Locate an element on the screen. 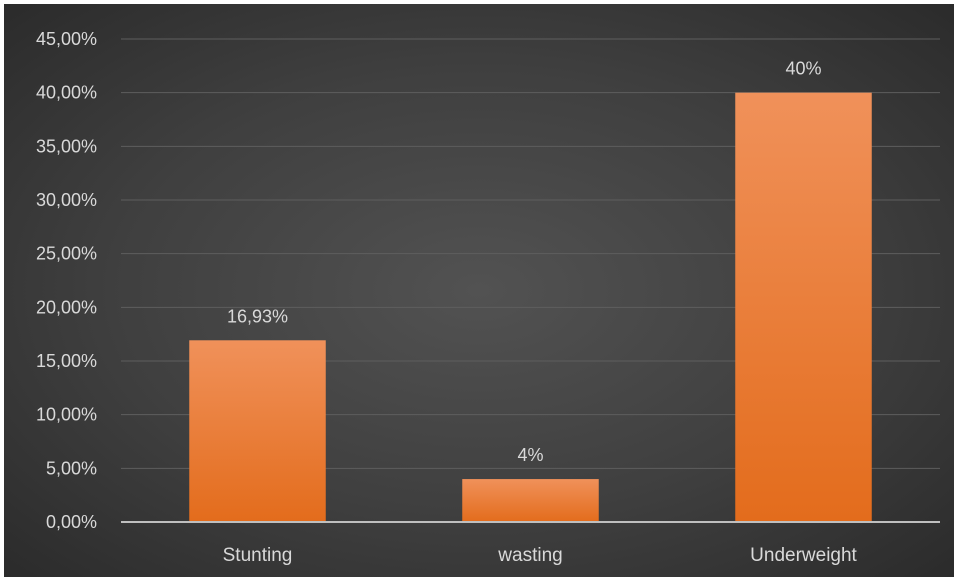 This screenshot has width=958, height=581. x-axis-category-labels: Stunting wasting Underweight is located at coordinates (540, 555).